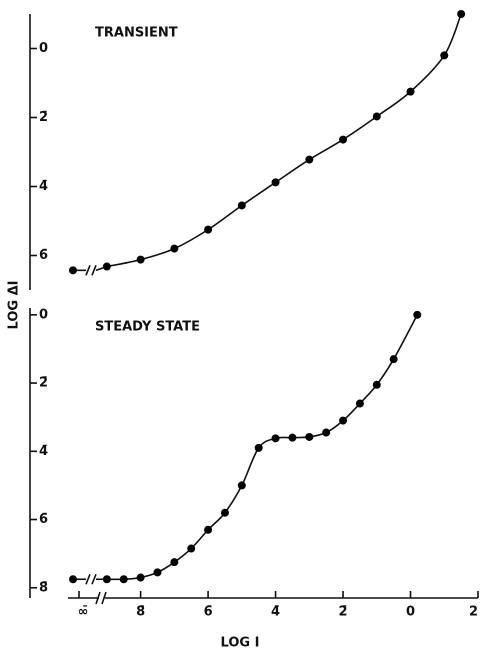 Image resolution: width=480 pixels, height=655 pixels. Describe the element at coordinates (14, 305) in the screenshot. I see `y-axis-label: LOG ΔI` at that location.